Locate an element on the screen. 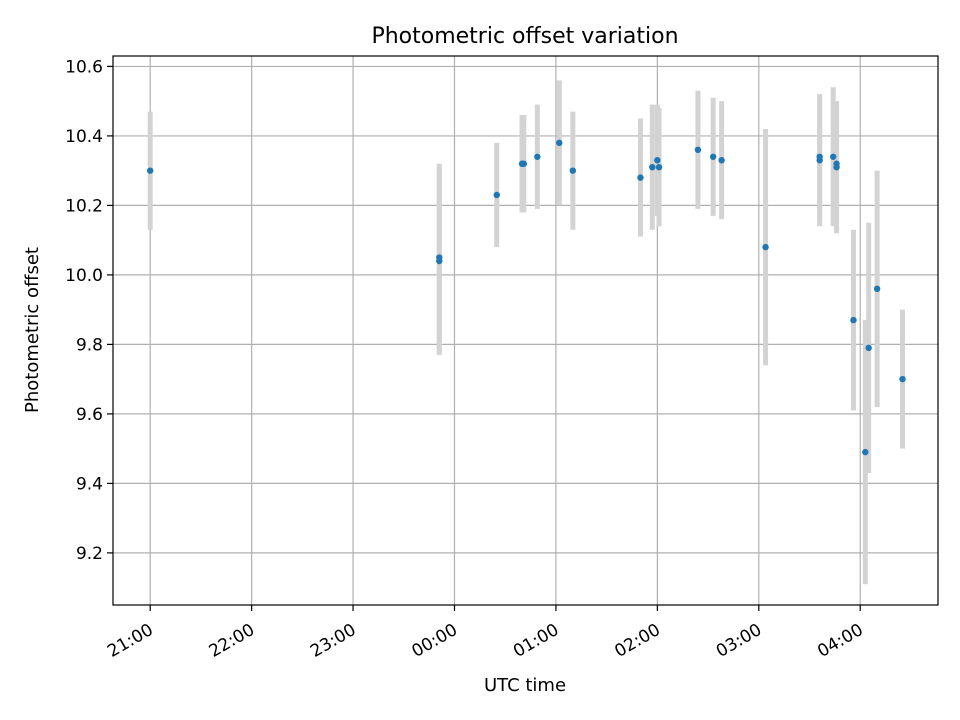  x-tick-label: 22:00 is located at coordinates (232, 641).